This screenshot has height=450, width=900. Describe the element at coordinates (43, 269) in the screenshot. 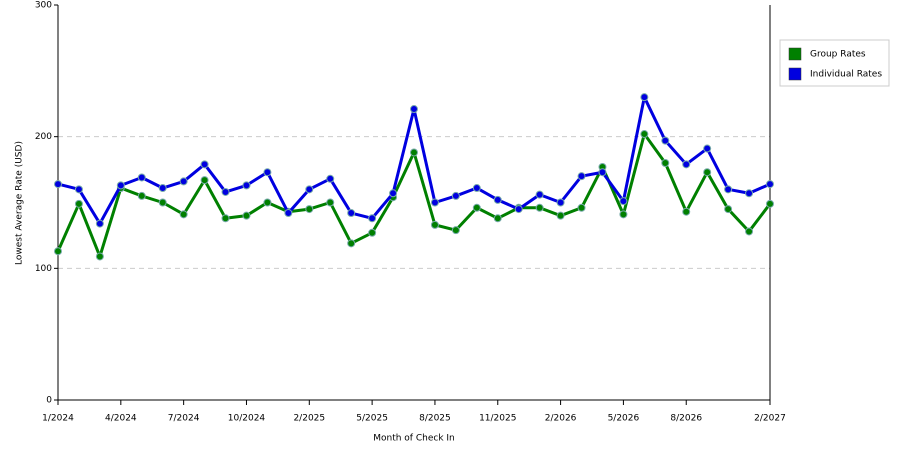

I see `y-tick-label: 100` at that location.